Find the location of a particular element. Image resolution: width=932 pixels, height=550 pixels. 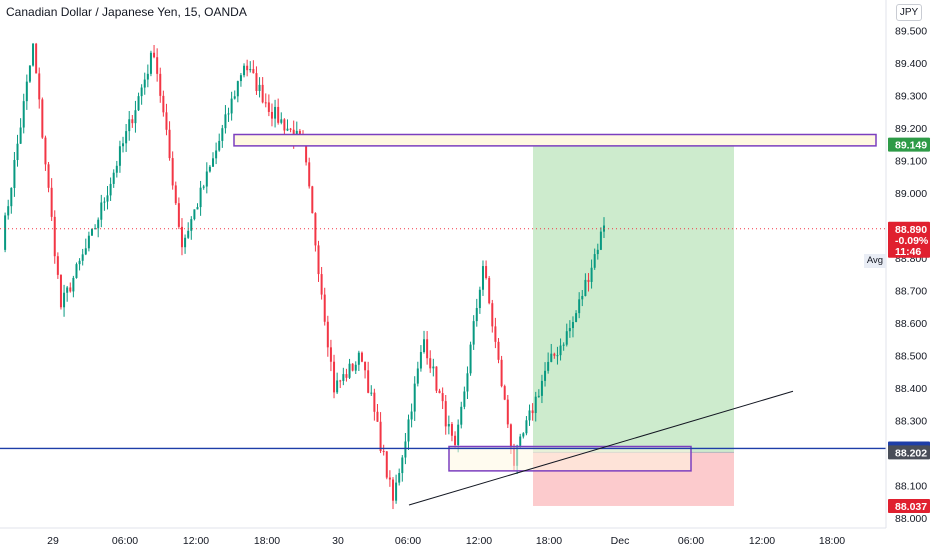

price-tick-label: 89.400 is located at coordinates (911, 64).